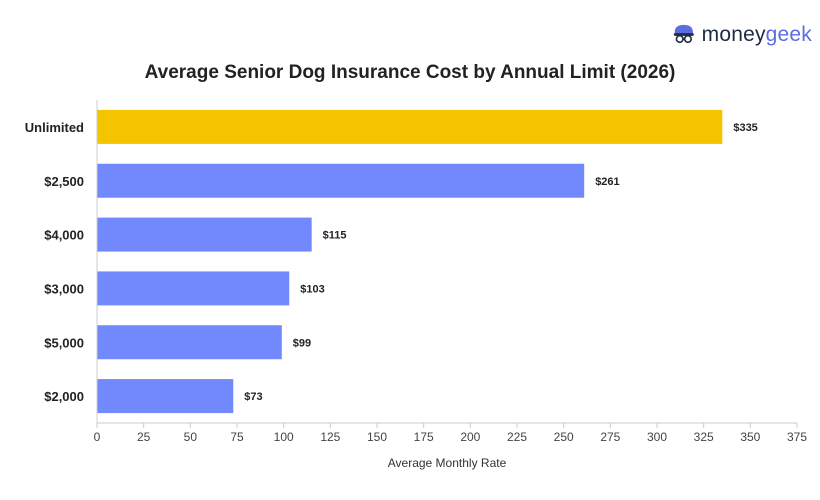 The width and height of the screenshot is (820, 500). What do you see at coordinates (657, 437) in the screenshot?
I see `x-tick-label: 300` at bounding box center [657, 437].